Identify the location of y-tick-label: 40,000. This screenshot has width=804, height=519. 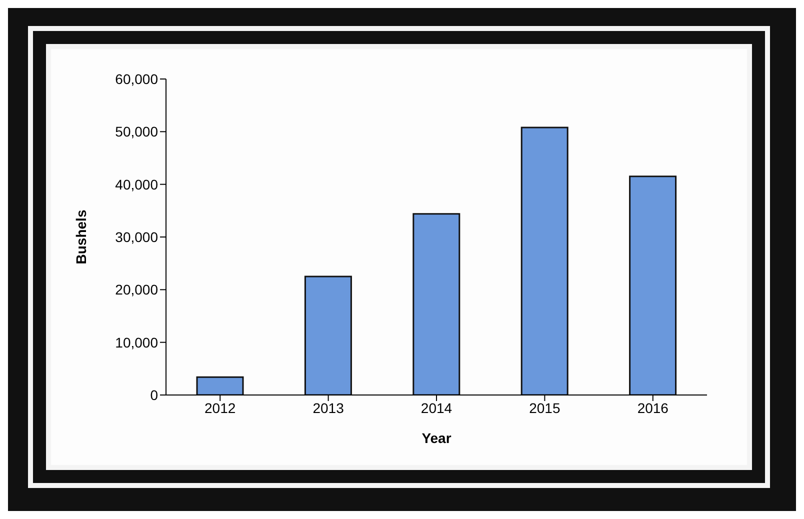
(136, 184).